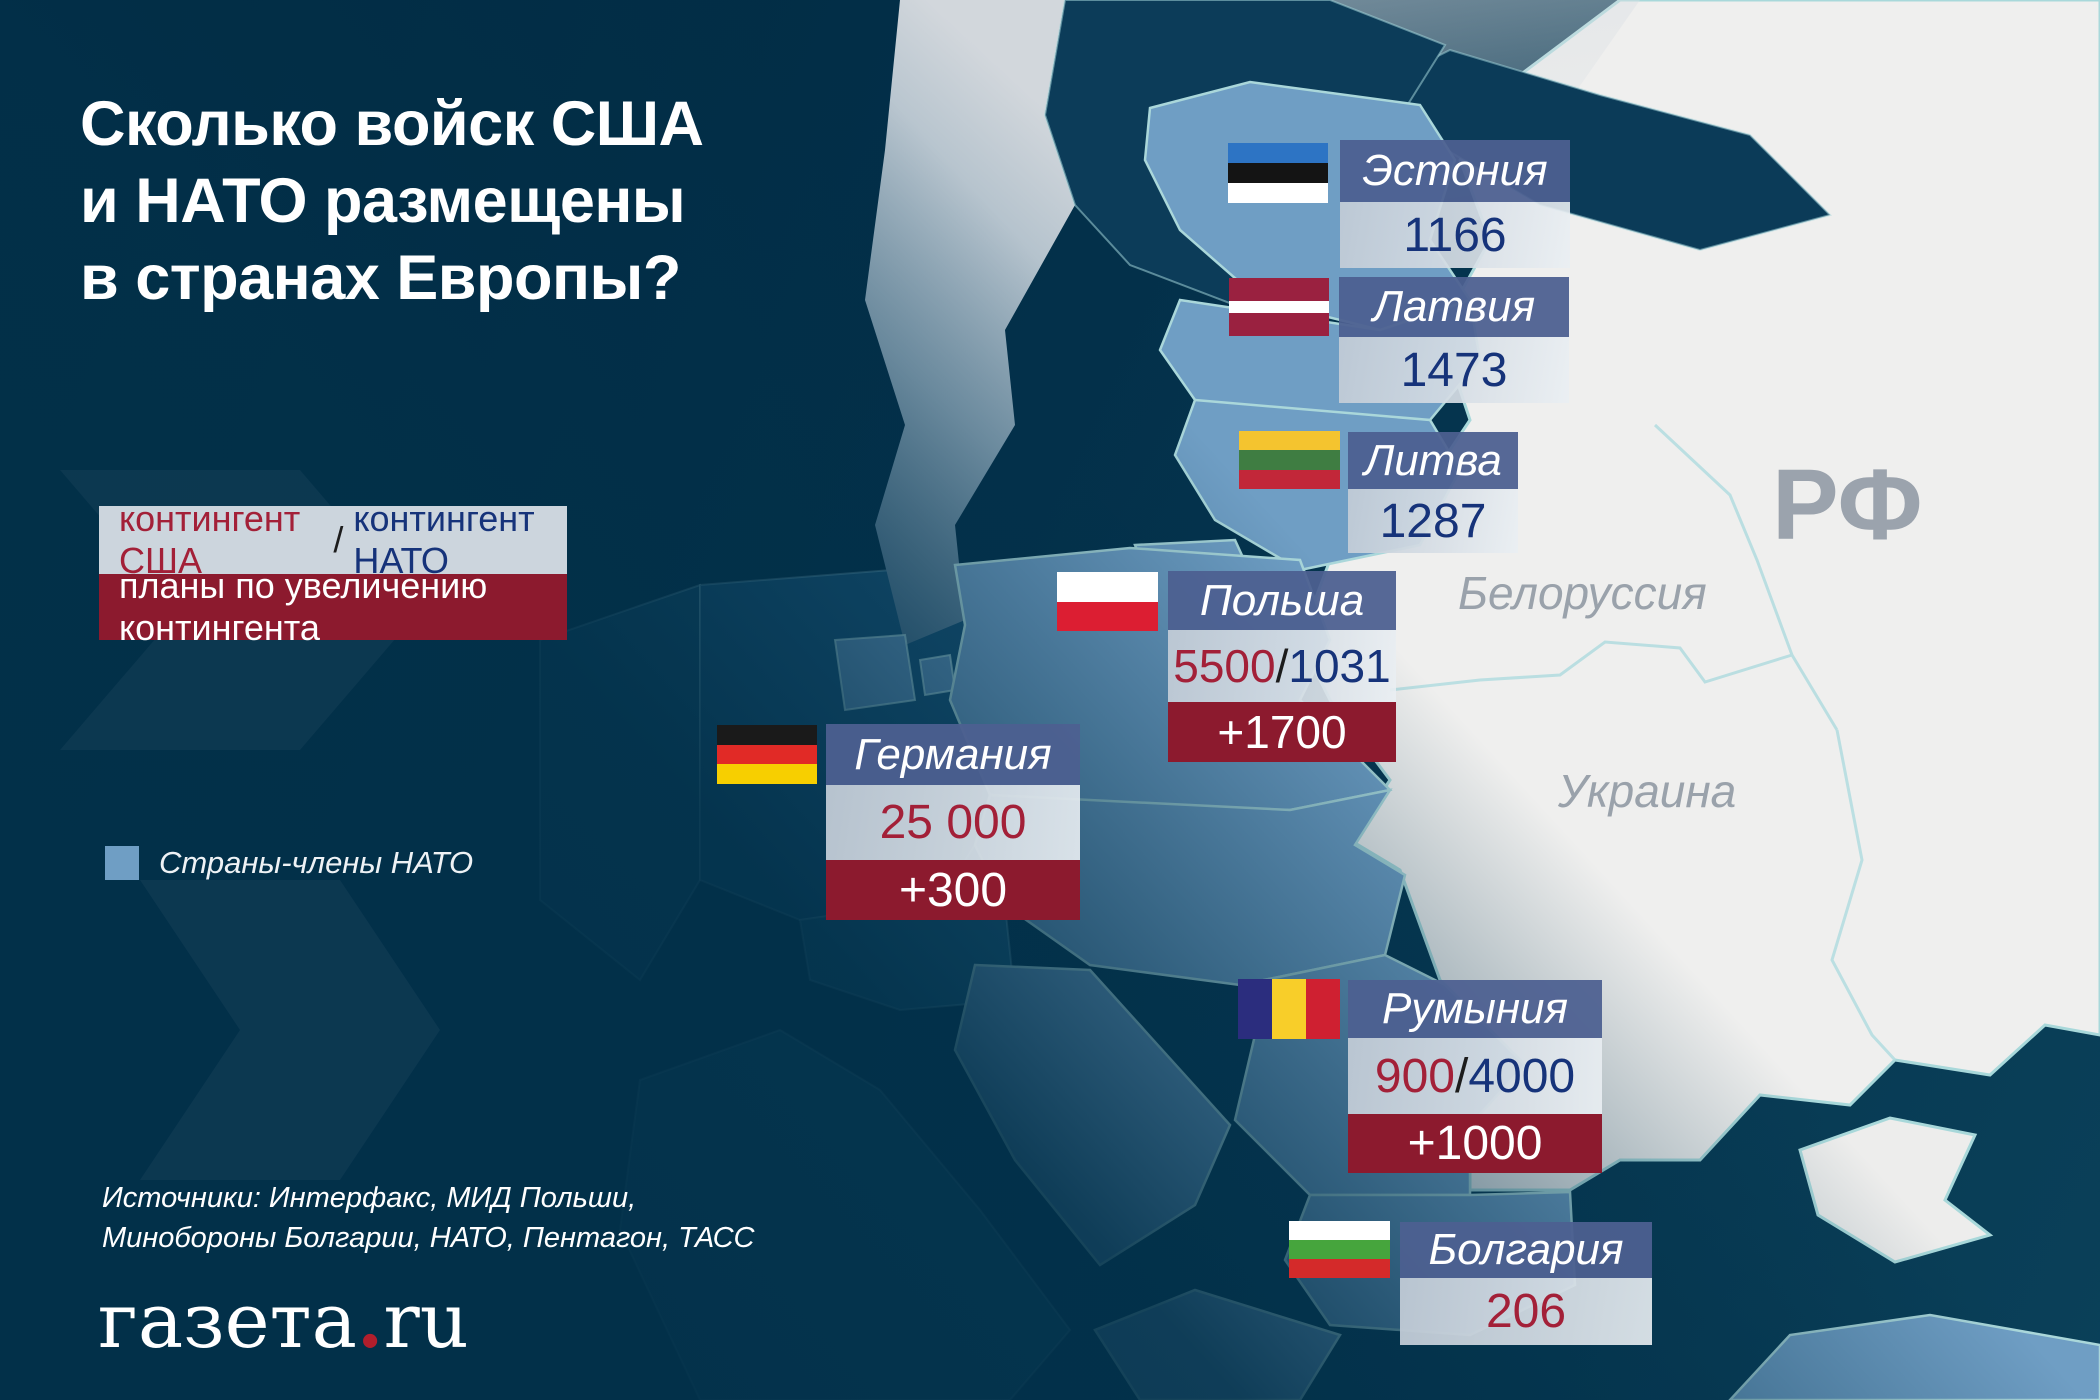 The height and width of the screenshot is (1400, 2100). I want to click on title-line: Сколько войск США, so click(392, 124).